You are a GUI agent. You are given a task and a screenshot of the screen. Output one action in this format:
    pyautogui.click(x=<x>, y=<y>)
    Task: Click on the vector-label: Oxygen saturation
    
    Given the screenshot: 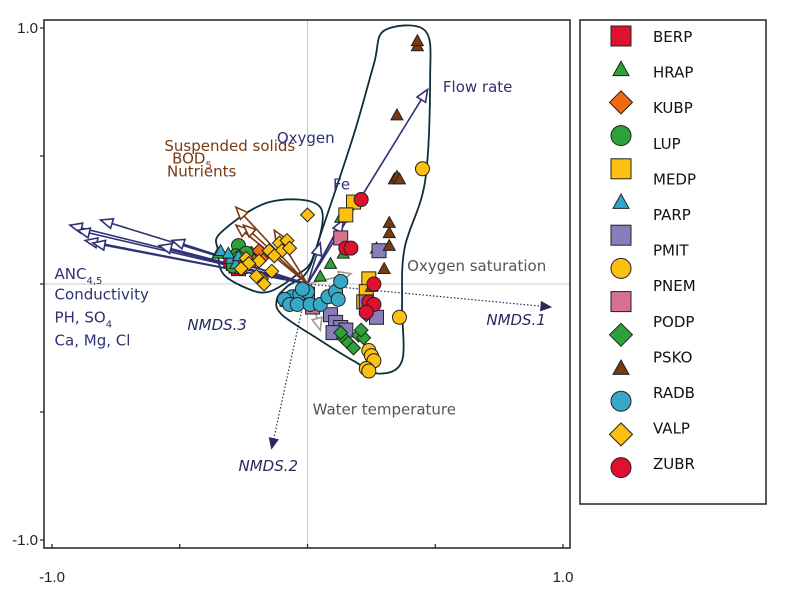 What is the action you would take?
    pyautogui.click(x=476, y=266)
    